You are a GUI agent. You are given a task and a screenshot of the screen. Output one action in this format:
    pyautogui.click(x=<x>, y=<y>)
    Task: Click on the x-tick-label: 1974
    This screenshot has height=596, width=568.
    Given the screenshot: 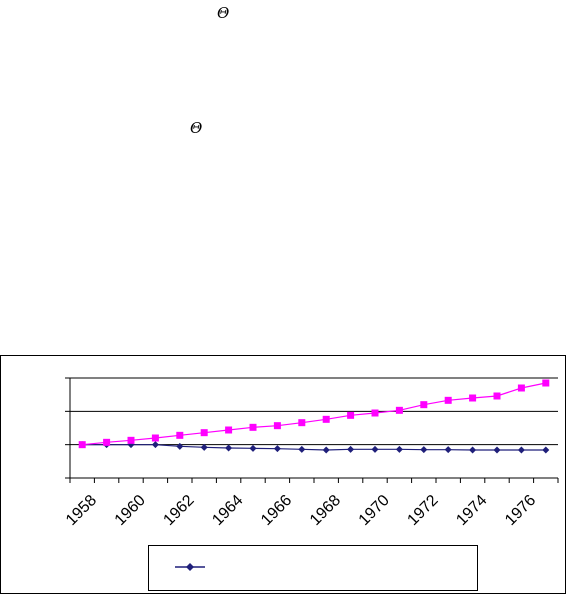 What is the action you would take?
    pyautogui.click(x=471, y=510)
    